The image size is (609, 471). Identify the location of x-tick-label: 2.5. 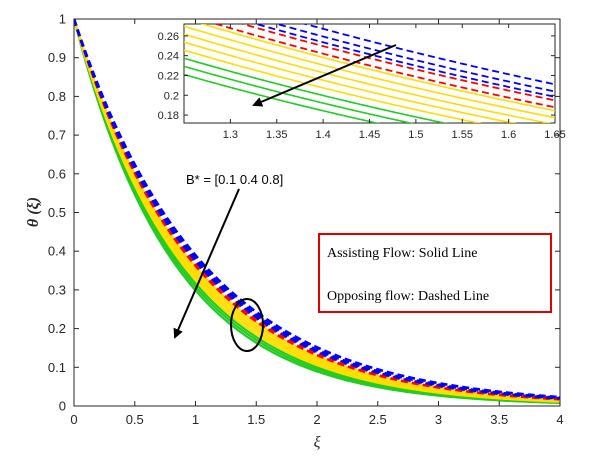
(378, 419).